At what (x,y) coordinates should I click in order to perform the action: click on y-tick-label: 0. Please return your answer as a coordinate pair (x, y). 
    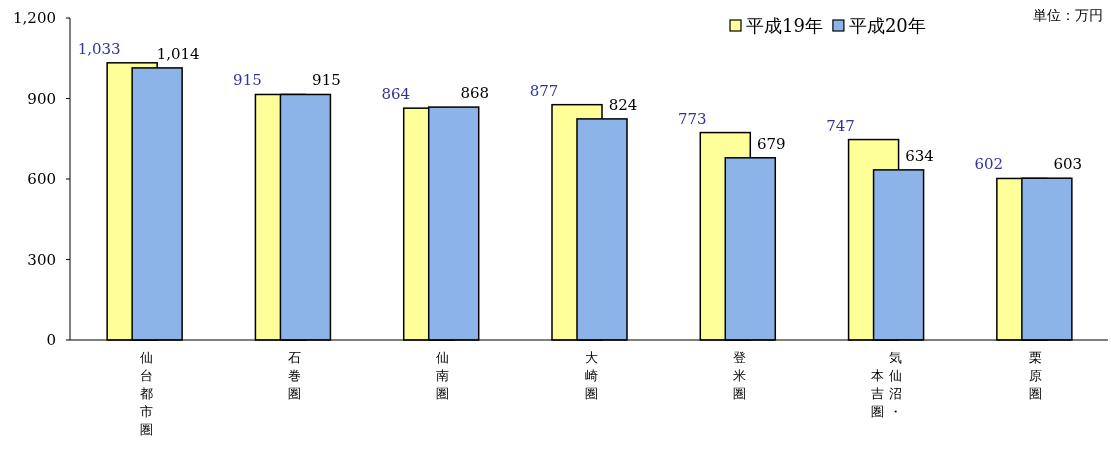
    Looking at the image, I should click on (51, 340).